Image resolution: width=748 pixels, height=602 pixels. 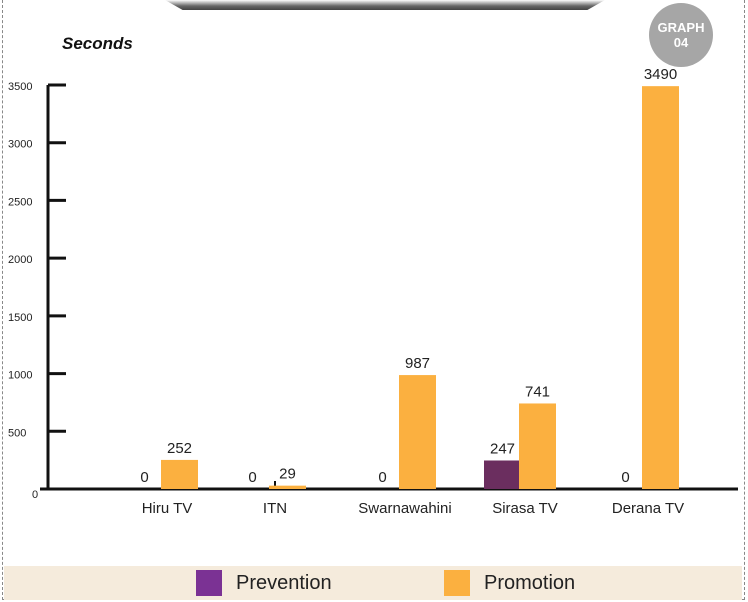 What do you see at coordinates (681, 42) in the screenshot?
I see `graph-badge-number: 04` at bounding box center [681, 42].